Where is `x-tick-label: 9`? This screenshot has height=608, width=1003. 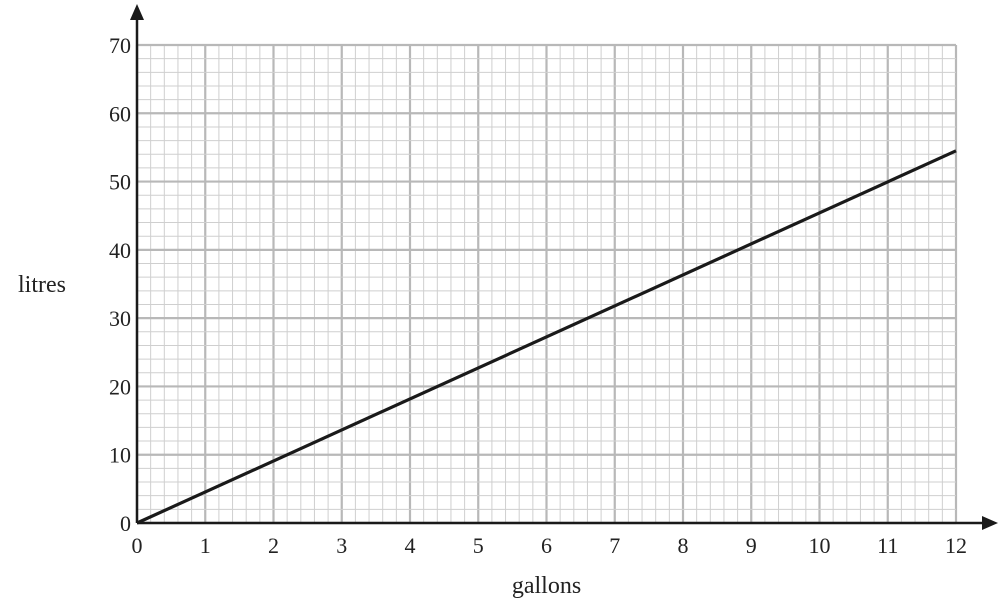 x-tick-label: 9 is located at coordinates (751, 545).